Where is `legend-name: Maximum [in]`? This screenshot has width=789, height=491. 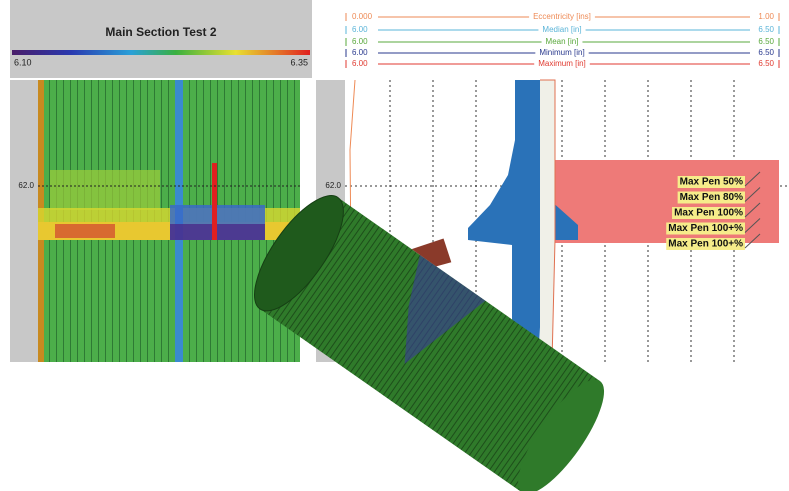 legend-name: Maximum [in] is located at coordinates (562, 63).